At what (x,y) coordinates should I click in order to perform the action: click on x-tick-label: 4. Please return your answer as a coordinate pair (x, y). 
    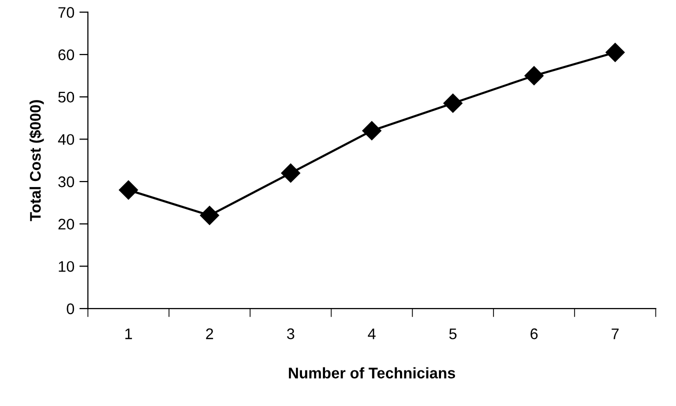
    Looking at the image, I should click on (372, 334).